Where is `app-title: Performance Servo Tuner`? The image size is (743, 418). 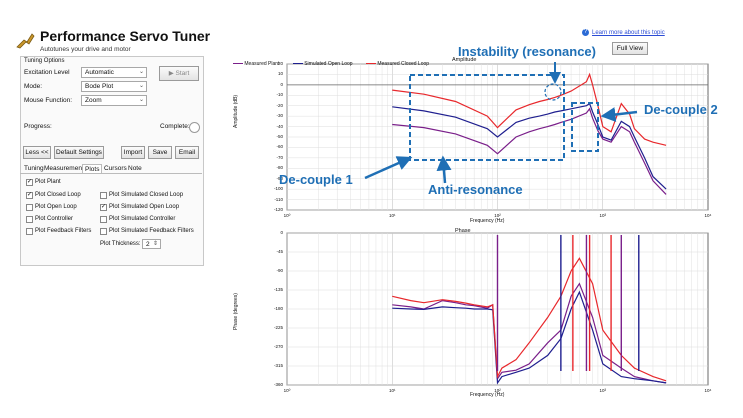
app-title: Performance Servo Tuner is located at coordinates (125, 36).